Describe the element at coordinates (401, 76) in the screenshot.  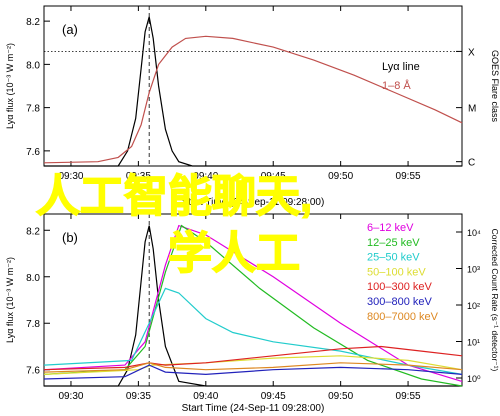
I see `panel-a-legend: Lyα line 1–8 Å` at that location.